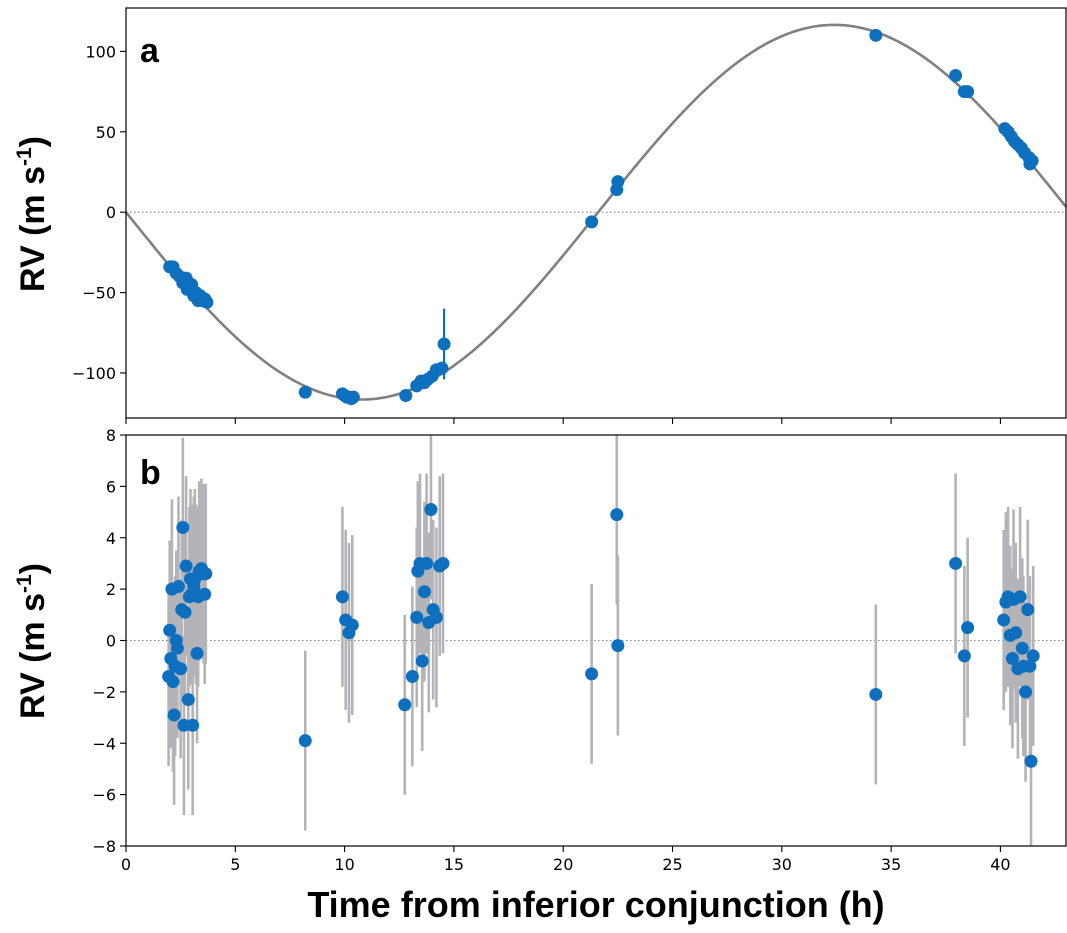 The width and height of the screenshot is (1067, 933). What do you see at coordinates (563, 421) in the screenshot?
I see `panel-a-x-ticks` at bounding box center [563, 421].